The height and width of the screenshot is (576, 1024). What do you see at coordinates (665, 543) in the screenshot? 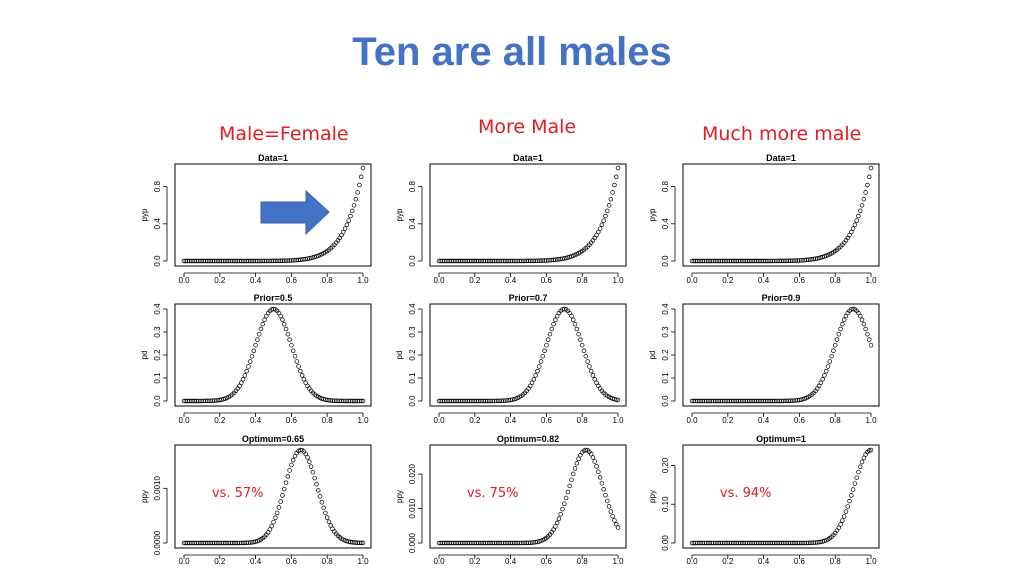
I see `y-tick-label: 0.00` at bounding box center [665, 543].